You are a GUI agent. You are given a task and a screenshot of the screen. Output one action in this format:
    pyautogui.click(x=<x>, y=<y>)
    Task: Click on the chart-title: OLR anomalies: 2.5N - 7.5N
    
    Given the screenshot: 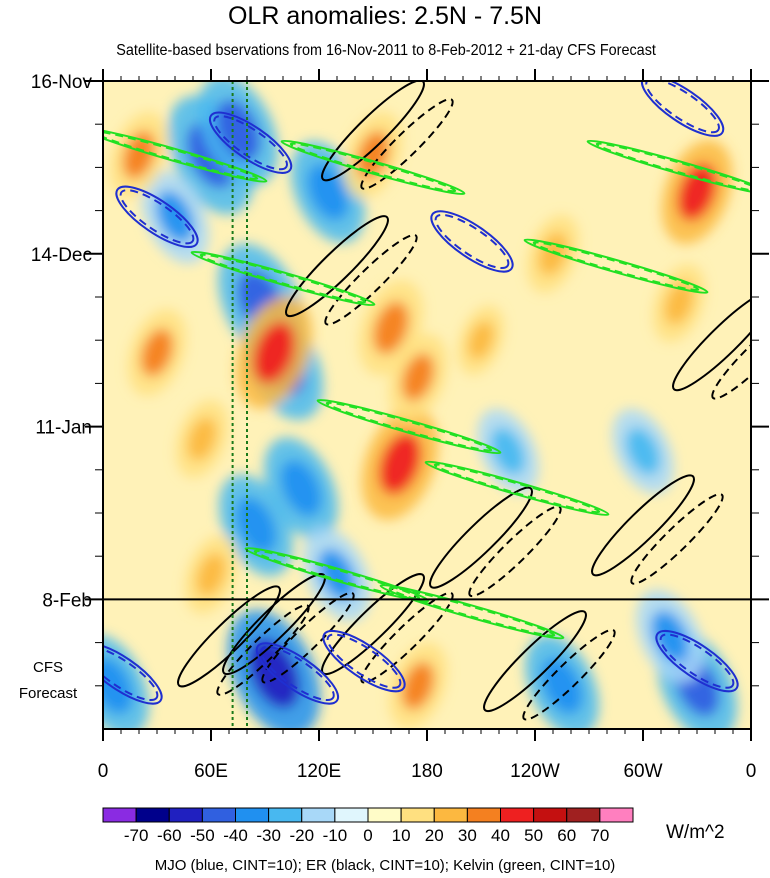 What is the action you would take?
    pyautogui.click(x=385, y=16)
    